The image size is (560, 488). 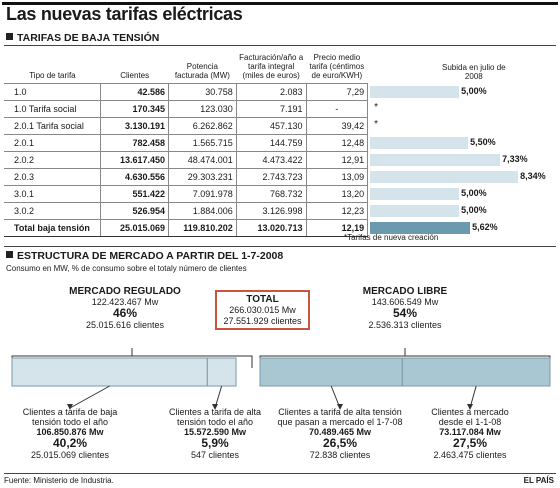 What do you see at coordinates (262, 299) in the screenshot?
I see `total-name: TOTAL` at bounding box center [262, 299].